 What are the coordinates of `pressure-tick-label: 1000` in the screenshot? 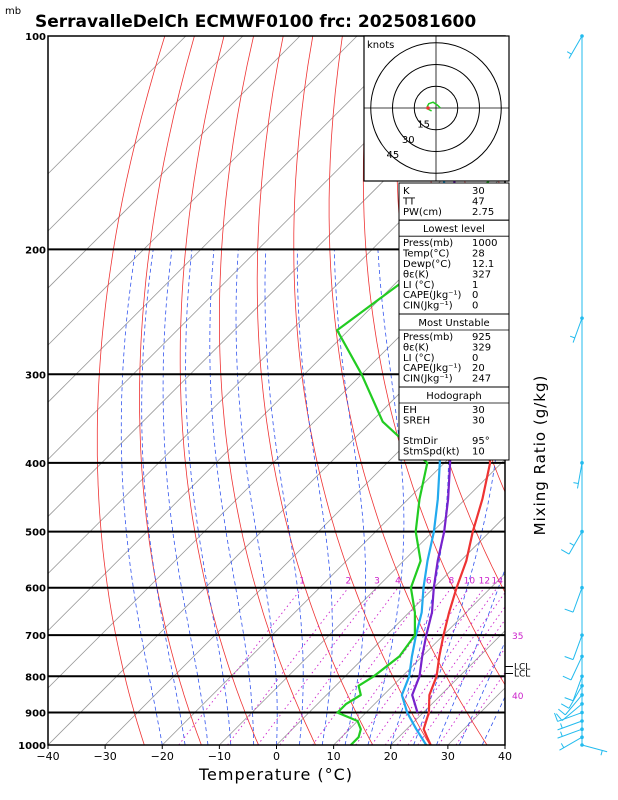 It's located at (32, 746).